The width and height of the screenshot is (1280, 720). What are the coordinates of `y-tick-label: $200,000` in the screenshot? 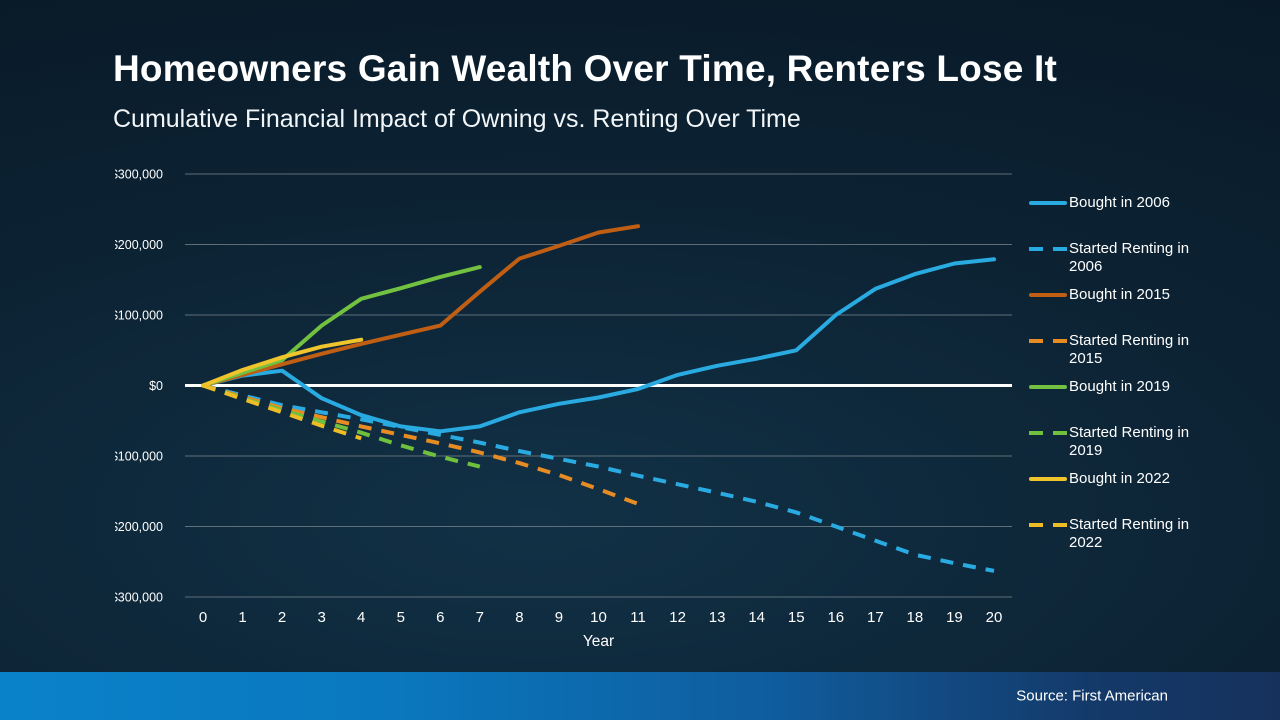 It's located at (139, 245).